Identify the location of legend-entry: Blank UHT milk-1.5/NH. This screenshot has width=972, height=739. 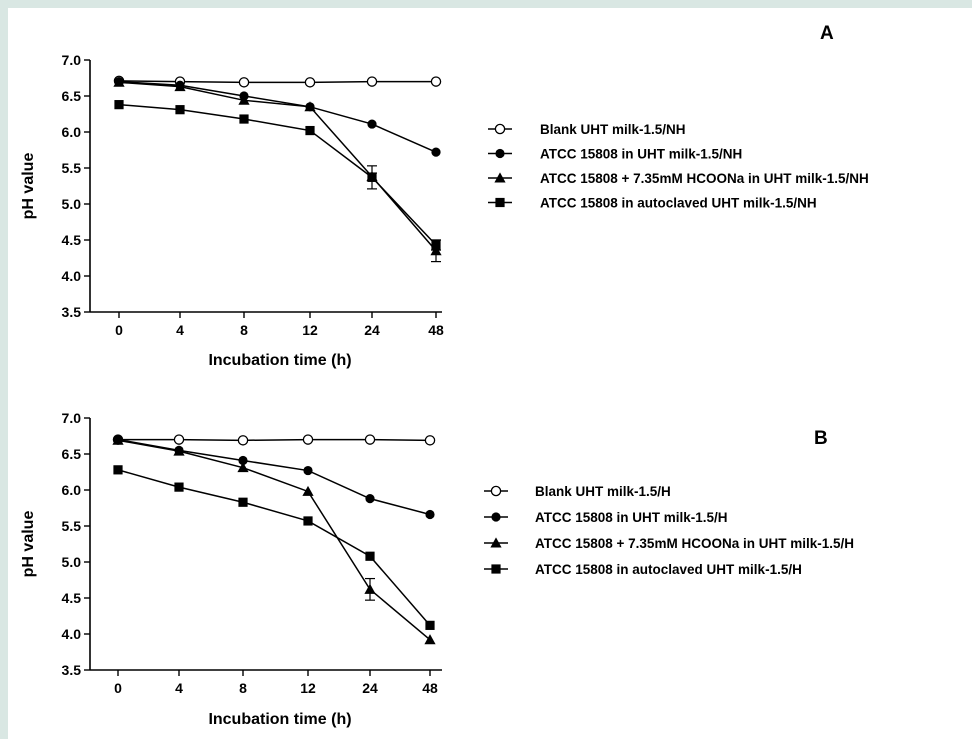
(587, 129).